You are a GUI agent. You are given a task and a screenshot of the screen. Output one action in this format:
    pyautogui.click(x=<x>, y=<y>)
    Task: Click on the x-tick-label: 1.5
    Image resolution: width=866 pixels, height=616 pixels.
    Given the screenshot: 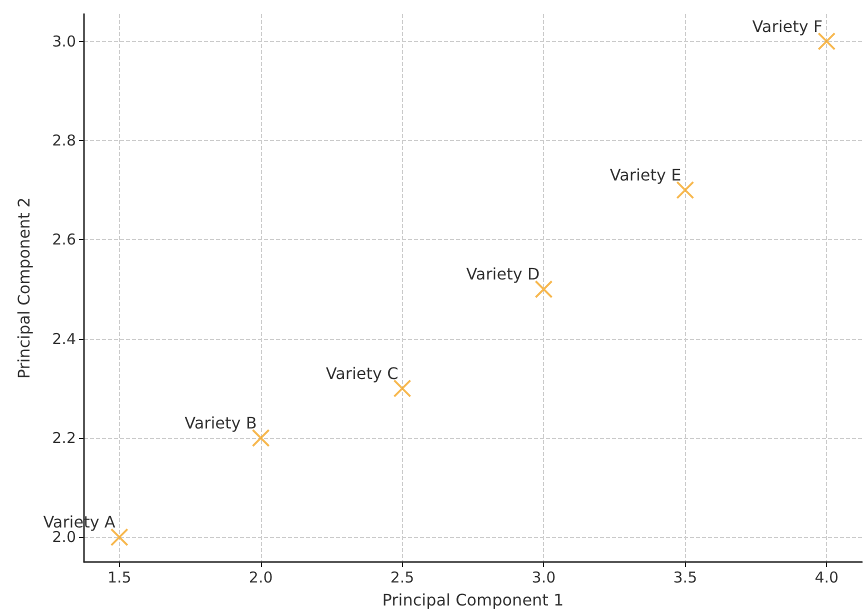 What is the action you would take?
    pyautogui.click(x=119, y=577)
    